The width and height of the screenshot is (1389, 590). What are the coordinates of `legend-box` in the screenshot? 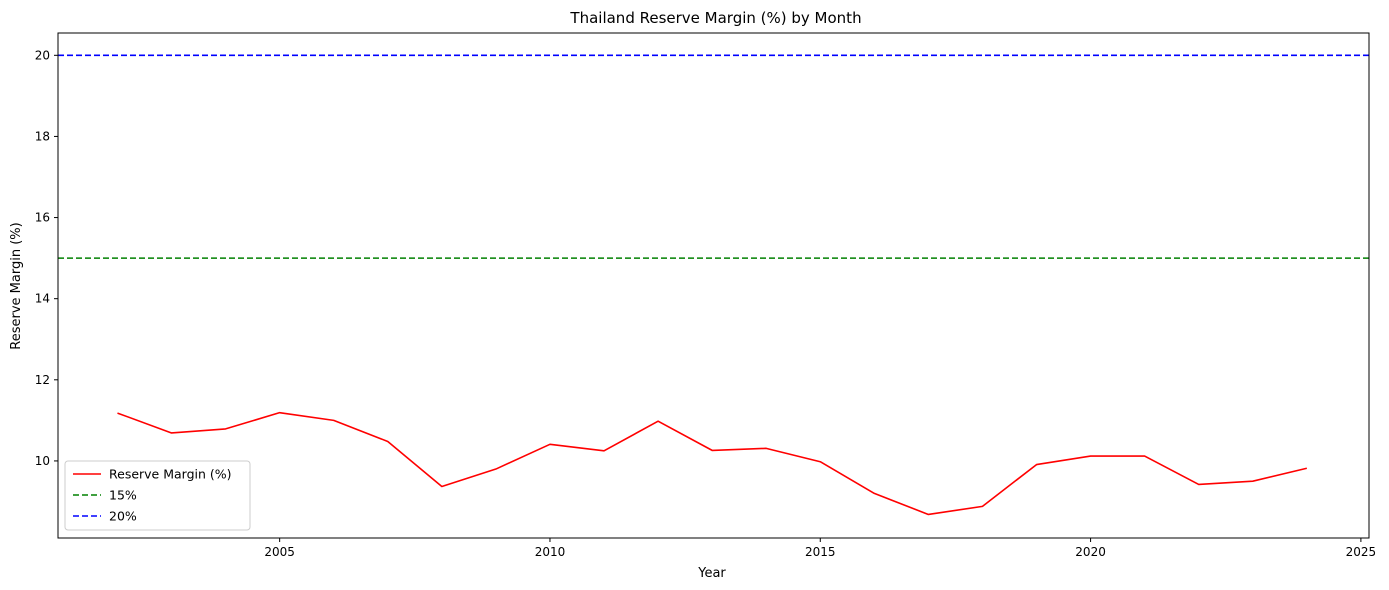 It's located at (157, 495).